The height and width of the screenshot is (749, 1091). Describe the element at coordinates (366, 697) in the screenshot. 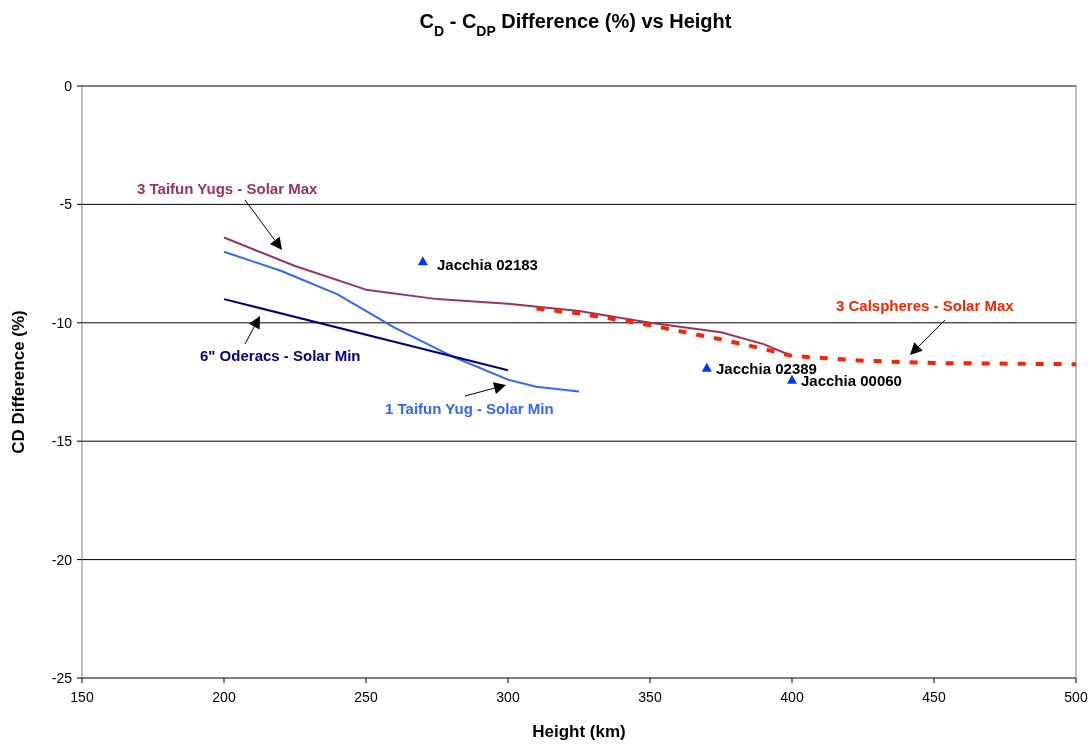

I see `x-tick-label: 250` at that location.